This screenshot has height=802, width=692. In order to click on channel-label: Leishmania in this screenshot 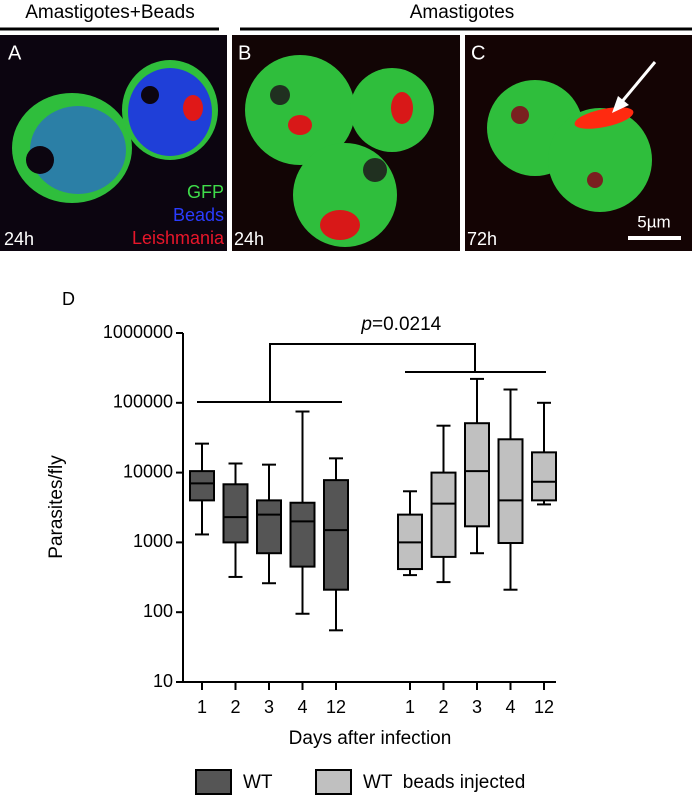, I will do `click(178, 238)`.